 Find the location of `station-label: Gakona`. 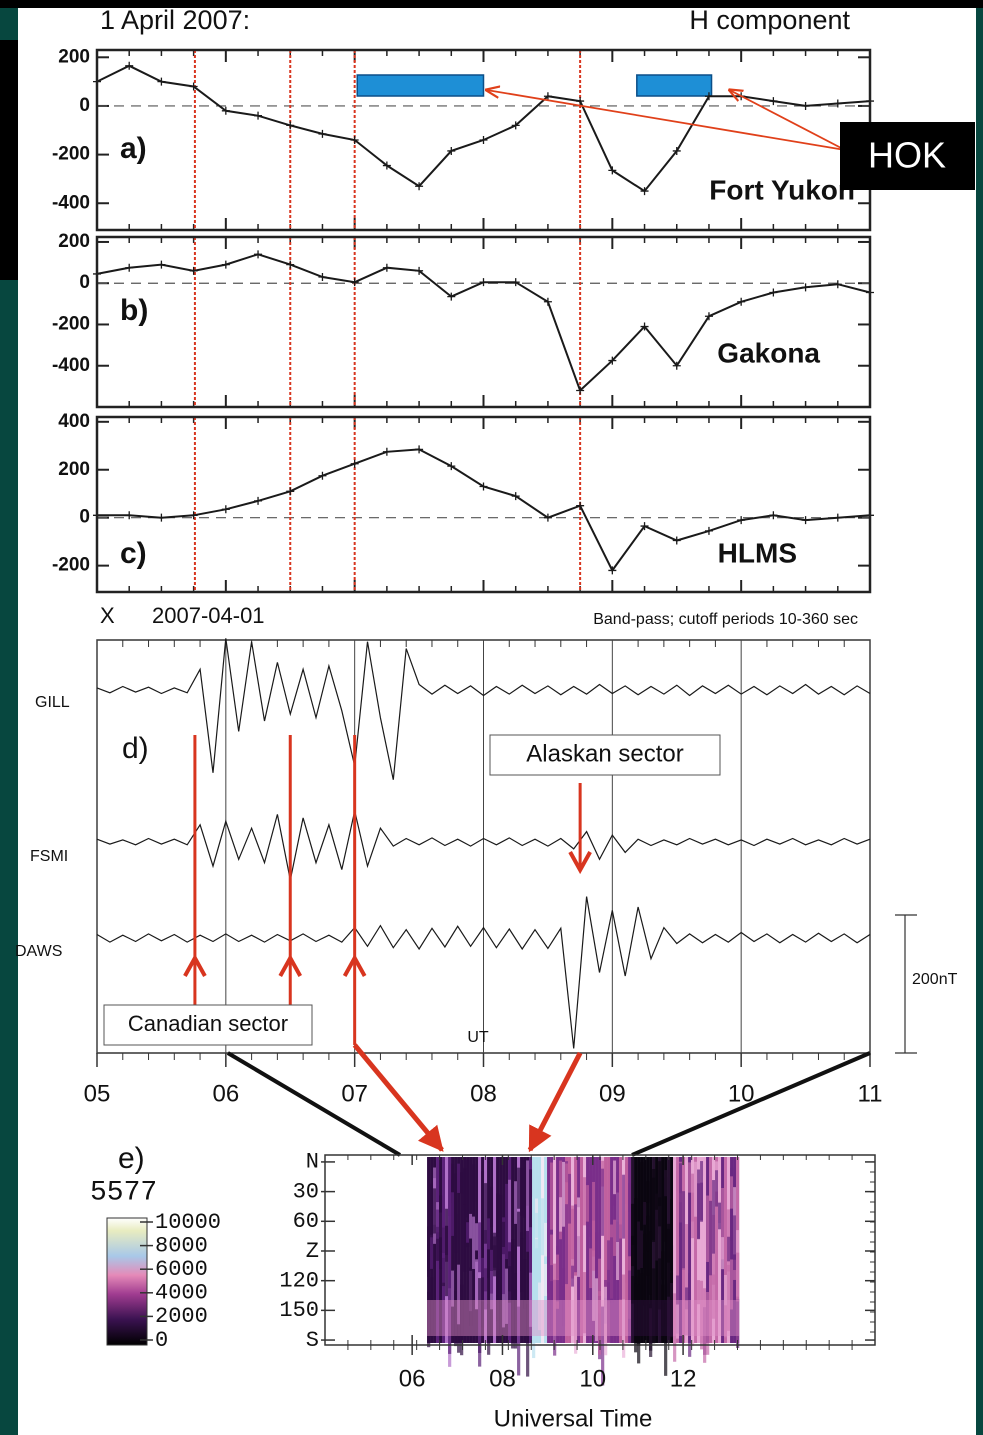

station-label: Gakona is located at coordinates (768, 352).